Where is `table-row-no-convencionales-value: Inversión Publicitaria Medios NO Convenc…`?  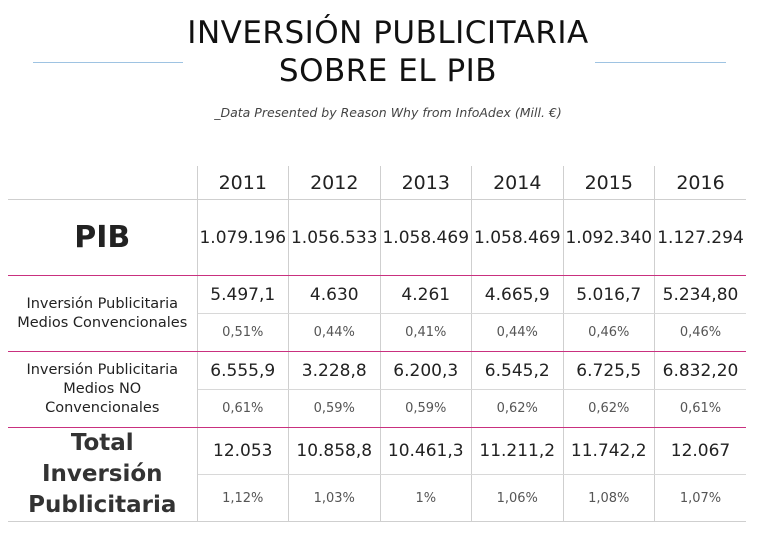 table-row-no-convencionales-value: Inversión Publicitaria Medios NO Convenc… is located at coordinates (377, 389).